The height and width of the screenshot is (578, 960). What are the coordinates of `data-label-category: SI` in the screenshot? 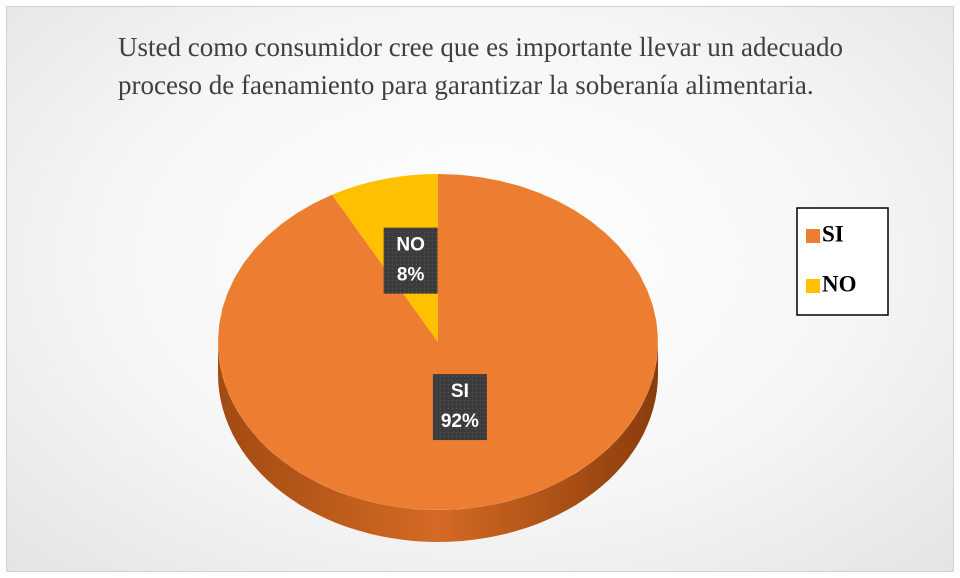 It's located at (460, 391).